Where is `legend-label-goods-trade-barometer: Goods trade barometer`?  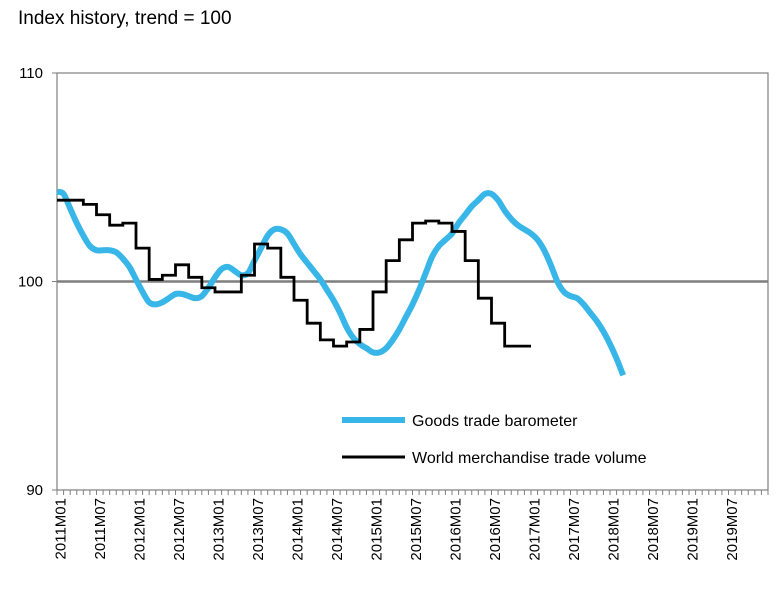
legend-label-goods-trade-barometer: Goods trade barometer is located at coordinates (495, 421).